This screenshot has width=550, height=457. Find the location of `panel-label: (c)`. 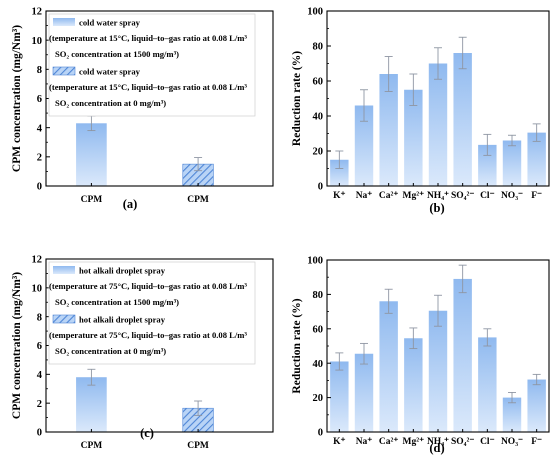

panel-label: (c) is located at coordinates (147, 433).